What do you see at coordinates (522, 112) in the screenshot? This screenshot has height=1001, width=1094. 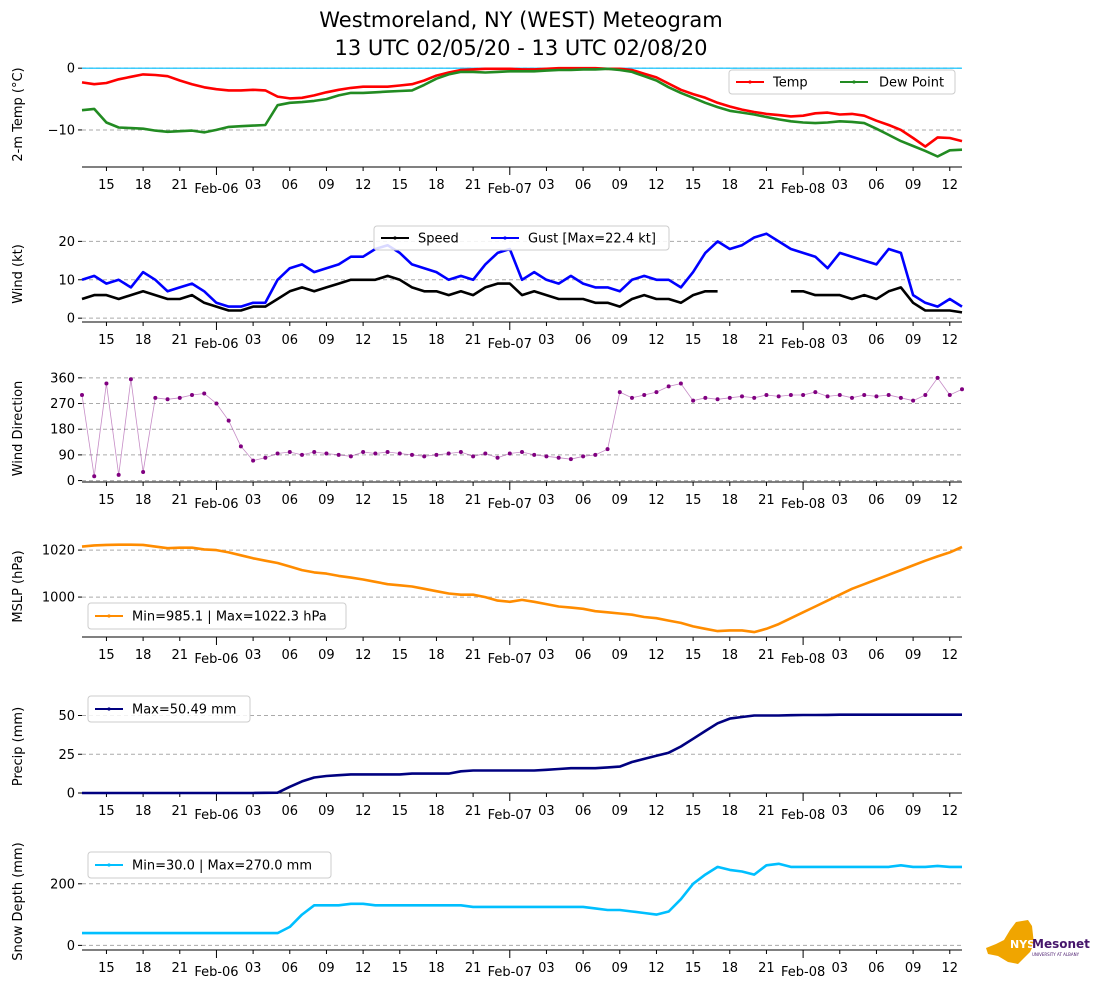 I see `series-line-dewpoint` at bounding box center [522, 112].